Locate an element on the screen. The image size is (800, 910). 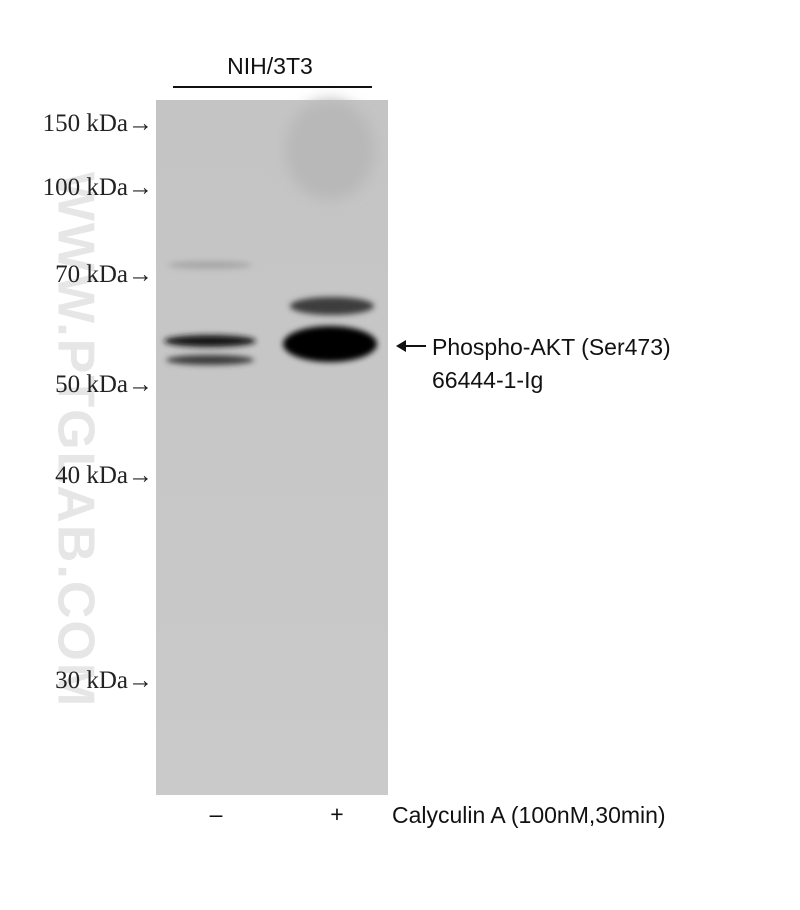
treatment-label: Calyculin A (100nM,30min) is located at coordinates (529, 815).